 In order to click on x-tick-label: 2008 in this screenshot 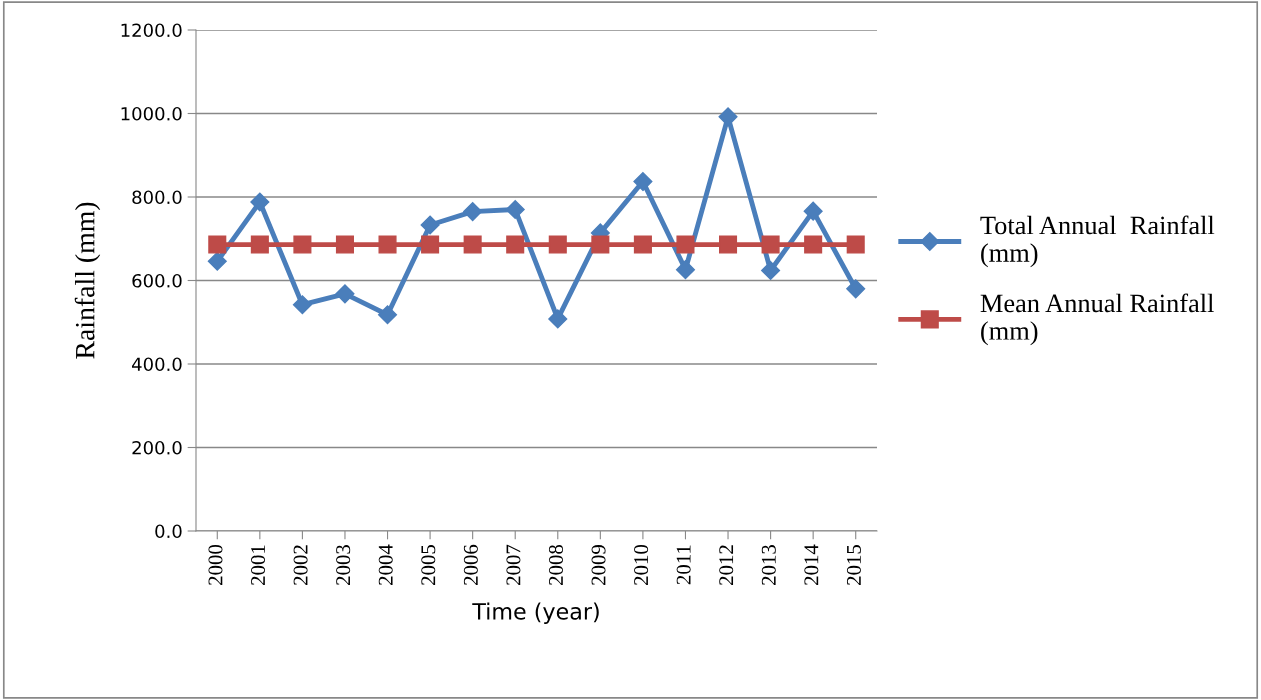, I will do `click(555, 564)`.